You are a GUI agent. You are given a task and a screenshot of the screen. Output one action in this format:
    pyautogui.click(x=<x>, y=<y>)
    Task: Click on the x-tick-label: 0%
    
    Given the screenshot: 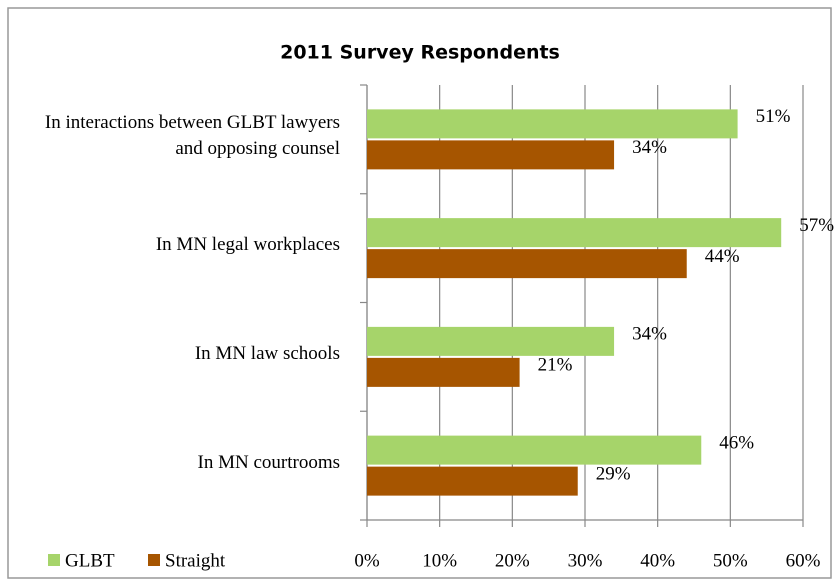 What is the action you would take?
    pyautogui.click(x=367, y=560)
    